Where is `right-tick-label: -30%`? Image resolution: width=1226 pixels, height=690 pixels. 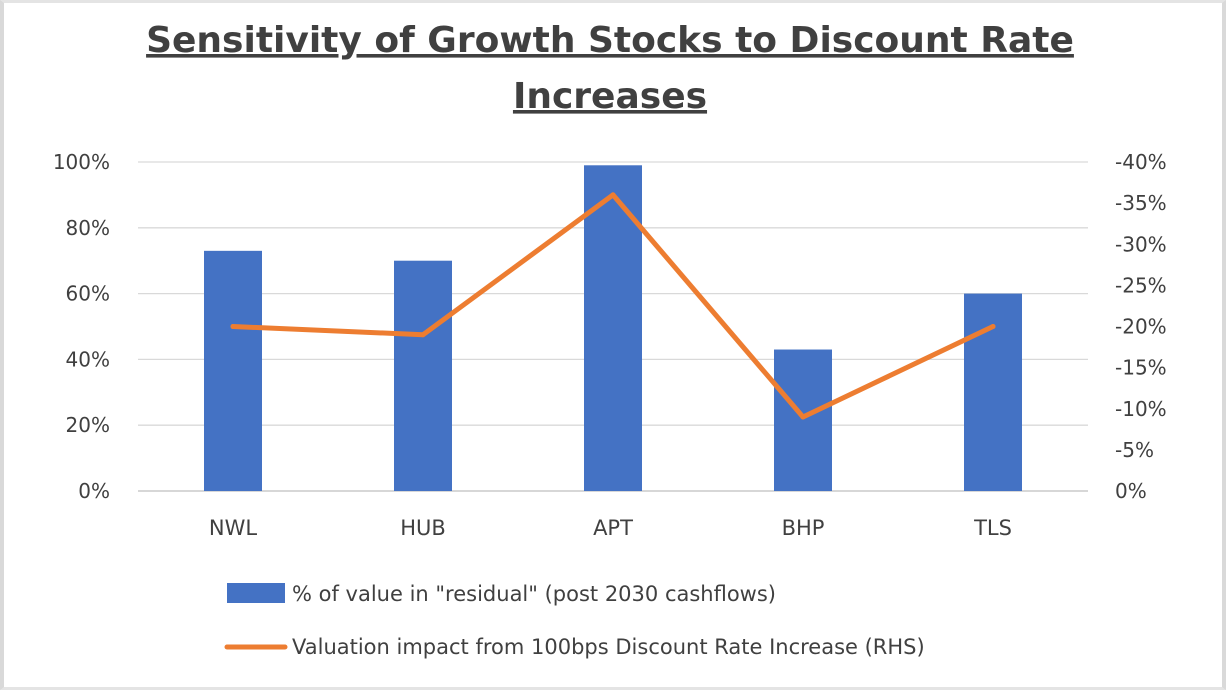
right-tick-label: -30% is located at coordinates (1141, 244).